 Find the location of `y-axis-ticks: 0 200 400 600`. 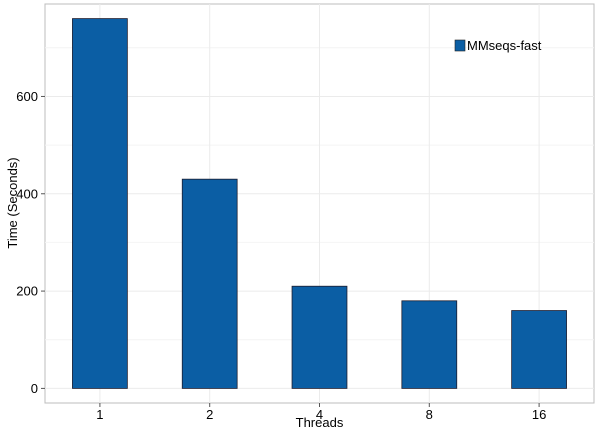

y-axis-ticks: 0 200 400 600 is located at coordinates (30, 242).